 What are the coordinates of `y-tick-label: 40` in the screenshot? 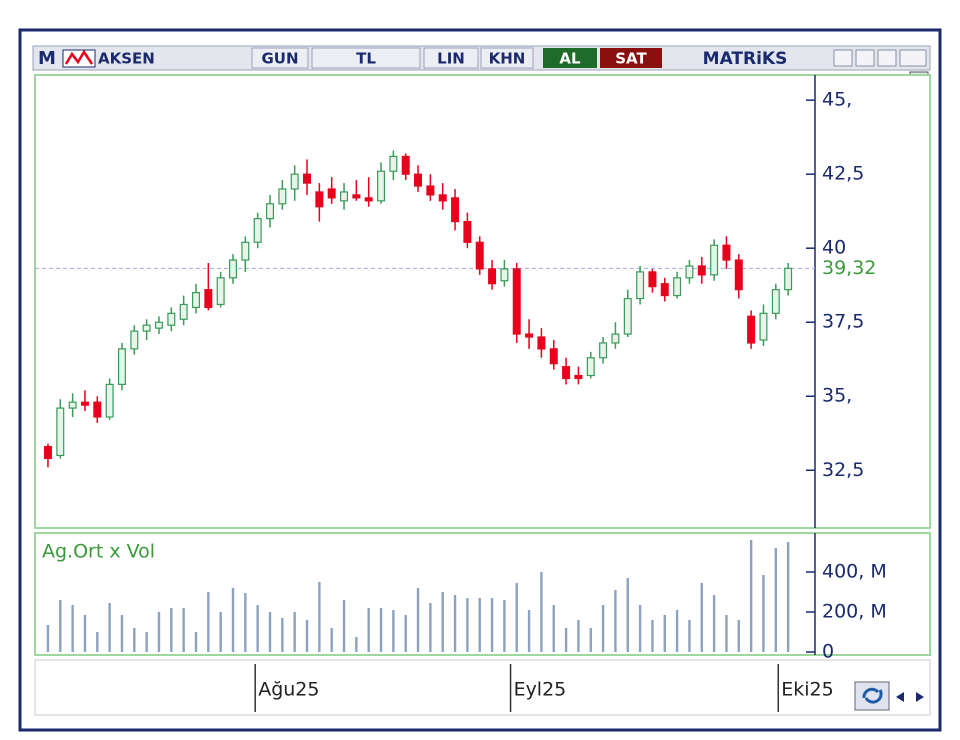 It's located at (834, 248).